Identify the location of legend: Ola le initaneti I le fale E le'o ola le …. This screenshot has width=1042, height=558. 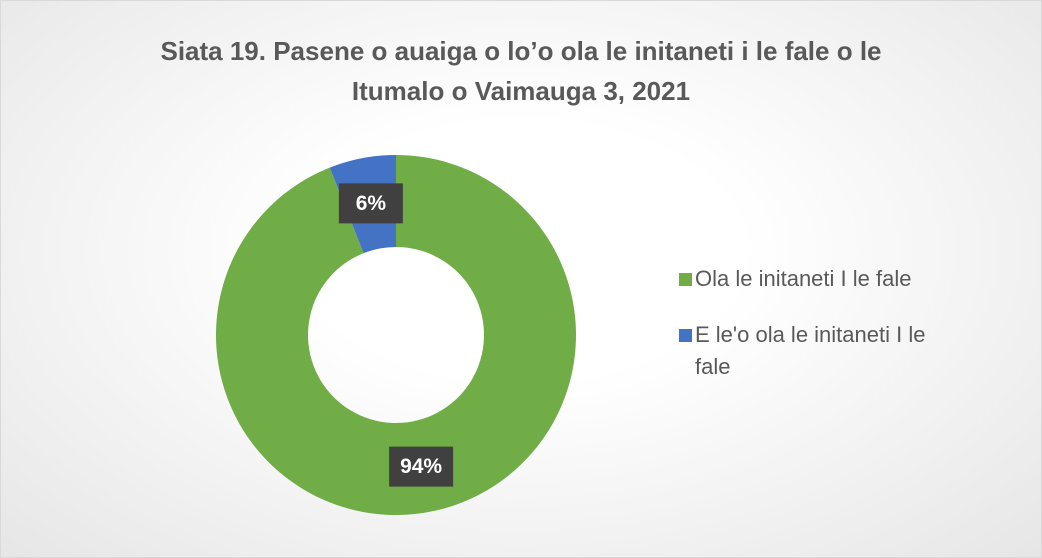
(821, 335).